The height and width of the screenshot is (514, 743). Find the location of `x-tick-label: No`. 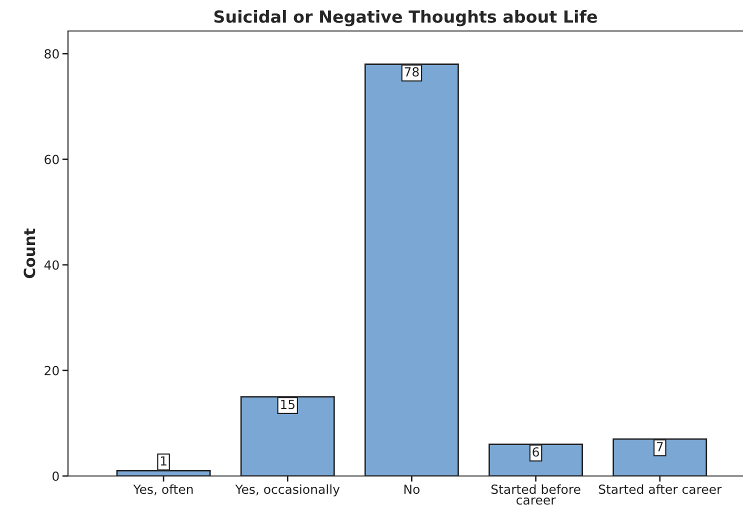

x-tick-label: No is located at coordinates (412, 489).